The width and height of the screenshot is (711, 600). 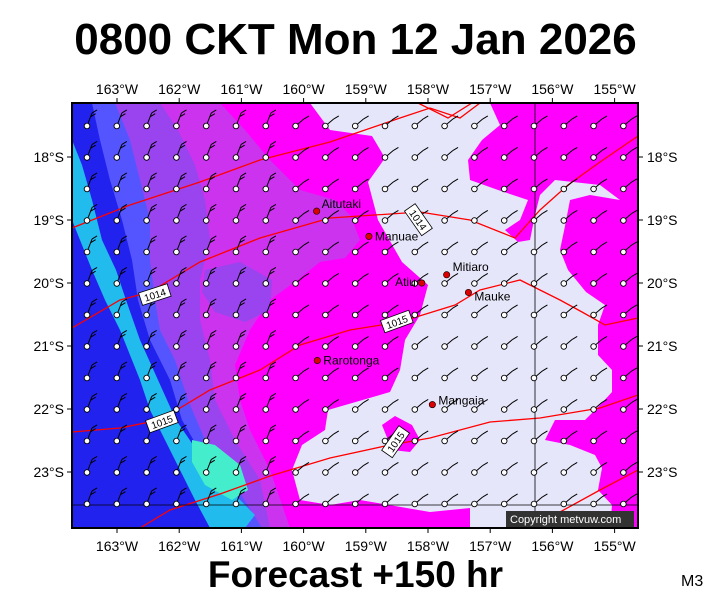 I want to click on place-label: Mangaia, so click(x=461, y=401).